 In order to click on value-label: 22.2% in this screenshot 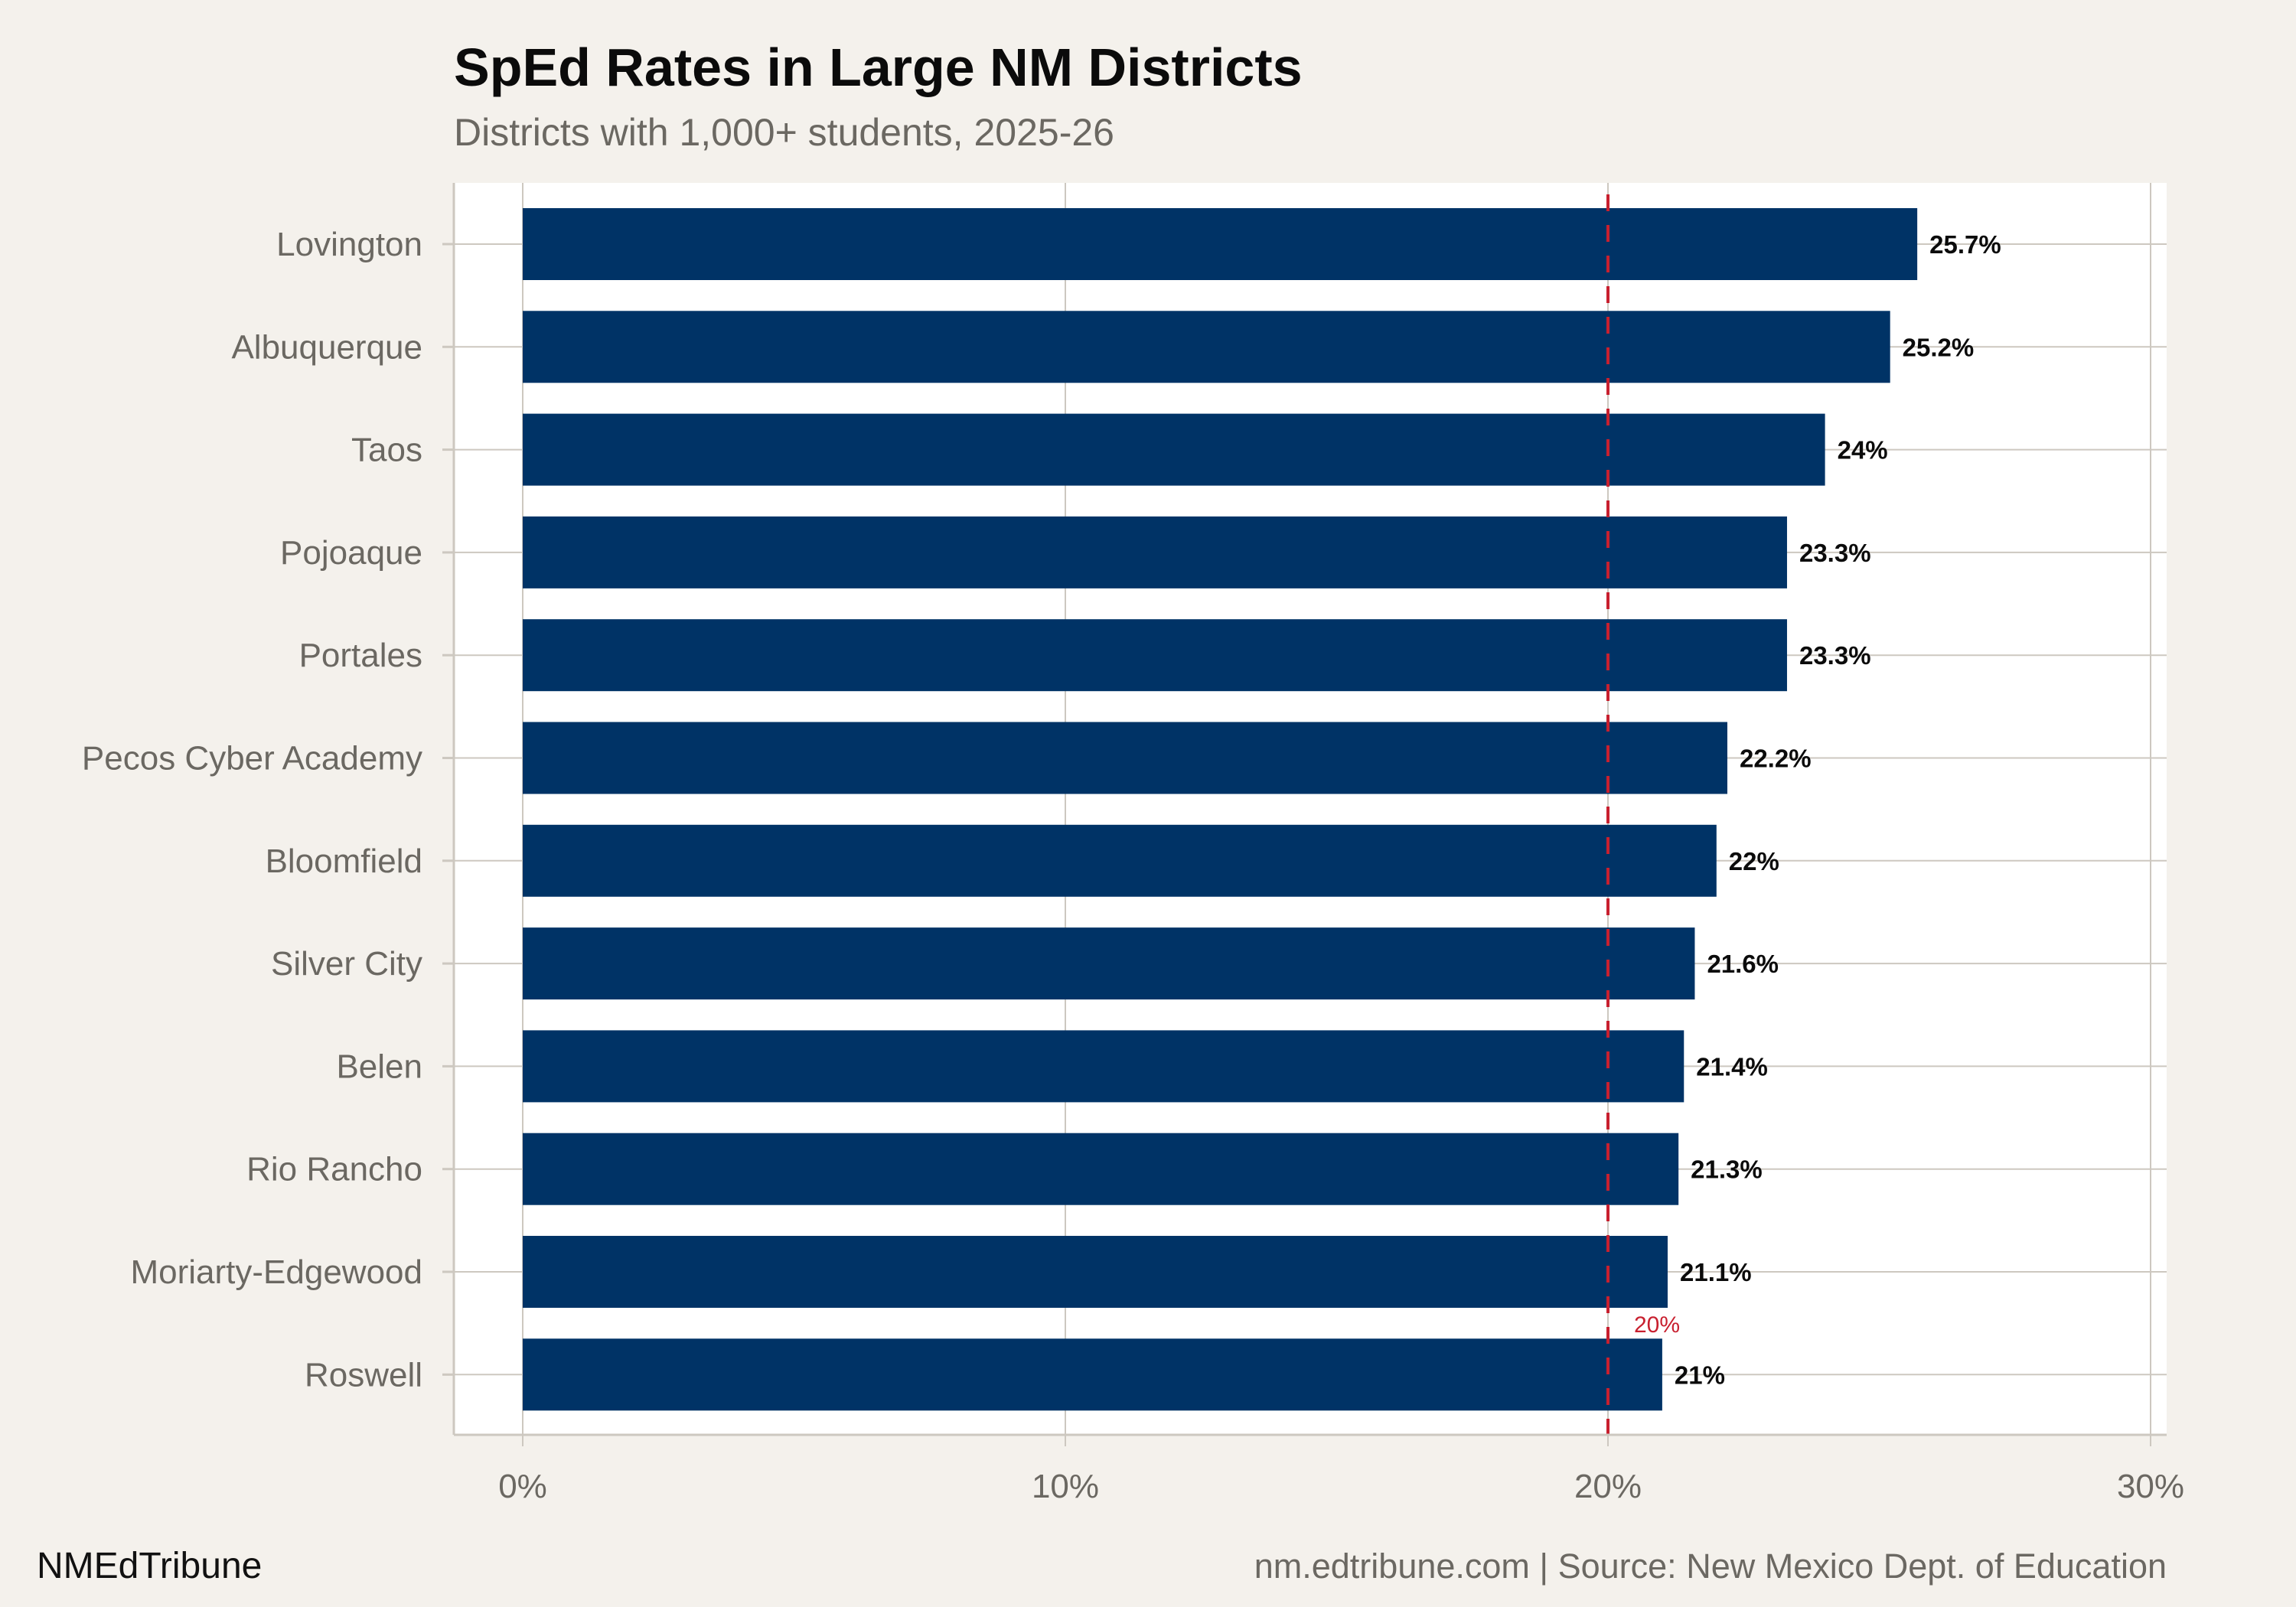, I will do `click(1776, 759)`.